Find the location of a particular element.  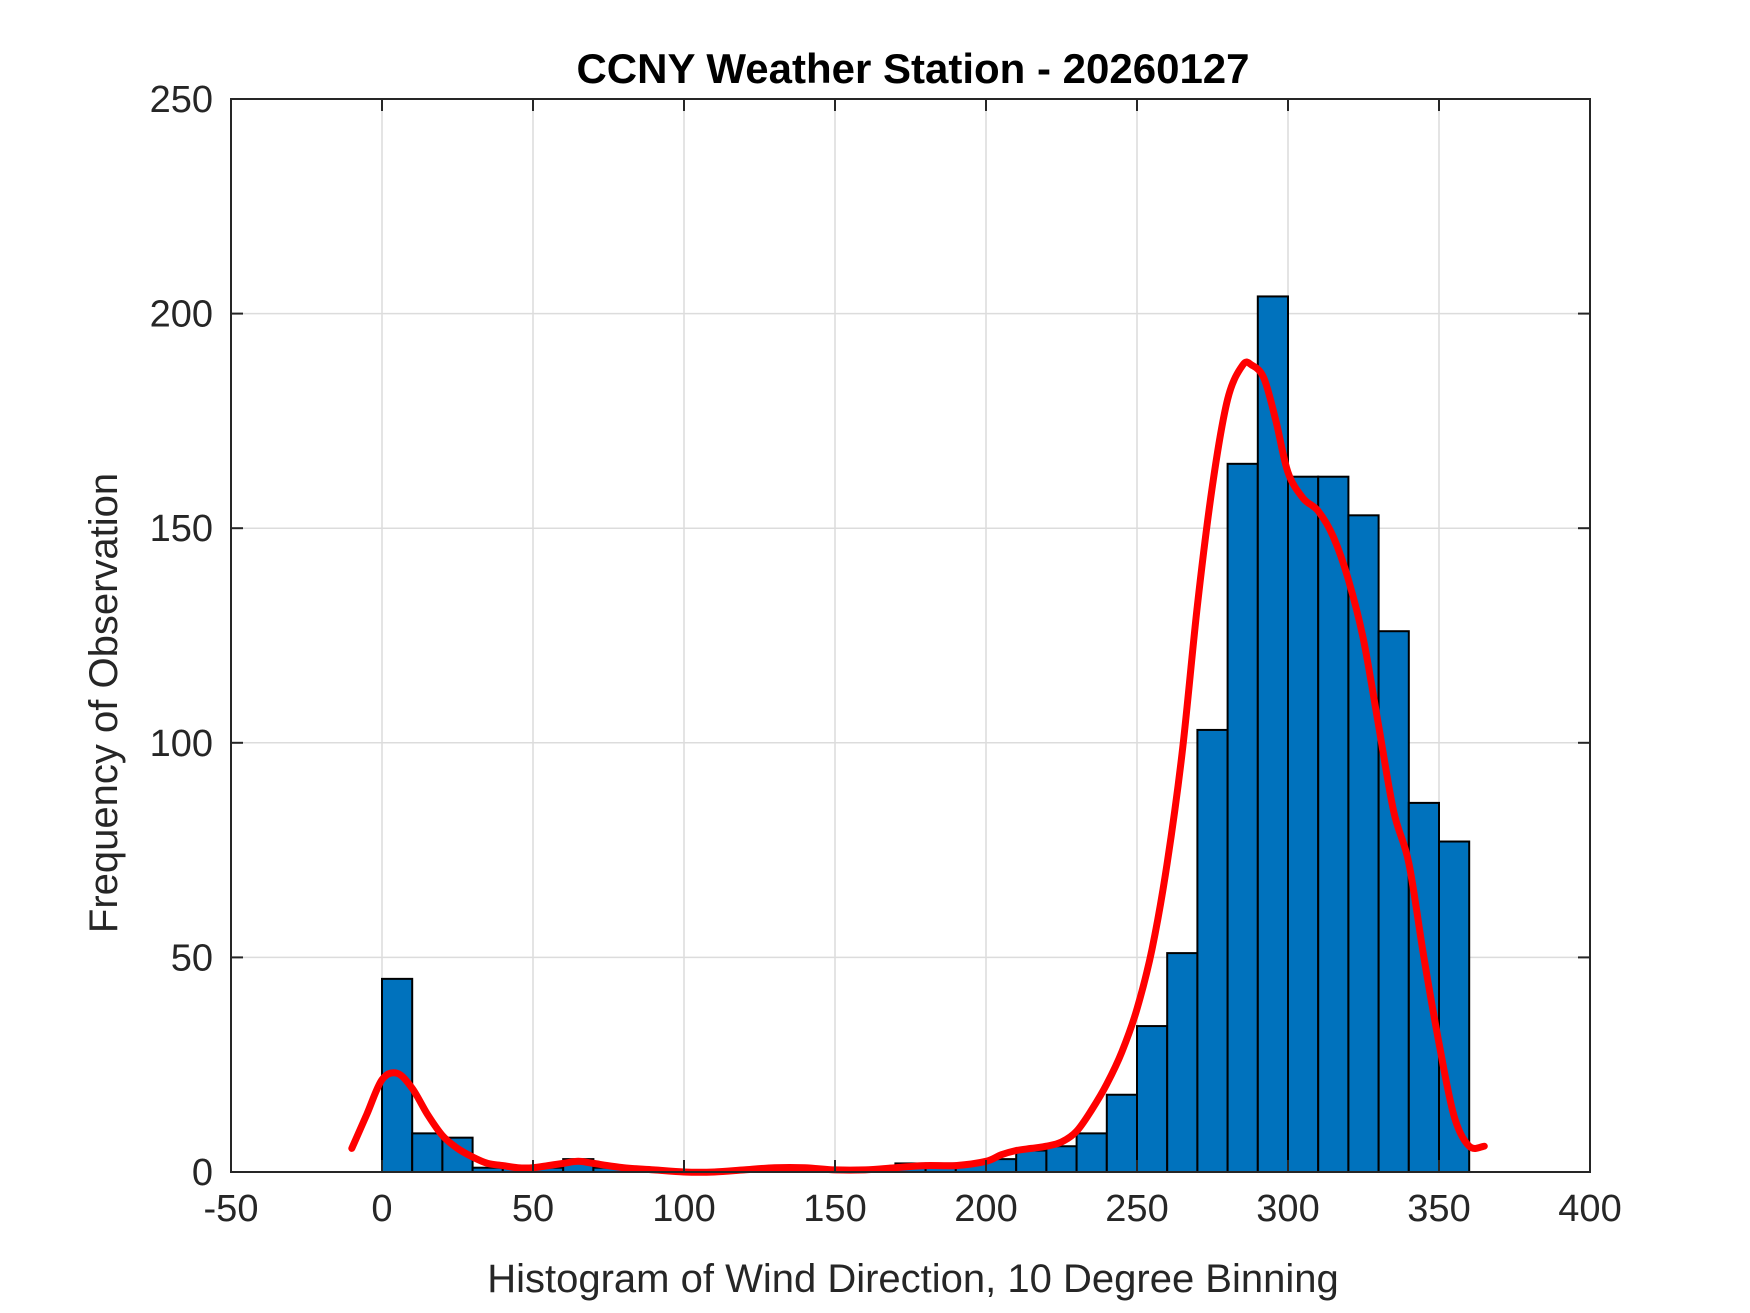

x-tick-labels: -50 0 50 100 150 200 250 300 350 400 is located at coordinates (913, 1209).